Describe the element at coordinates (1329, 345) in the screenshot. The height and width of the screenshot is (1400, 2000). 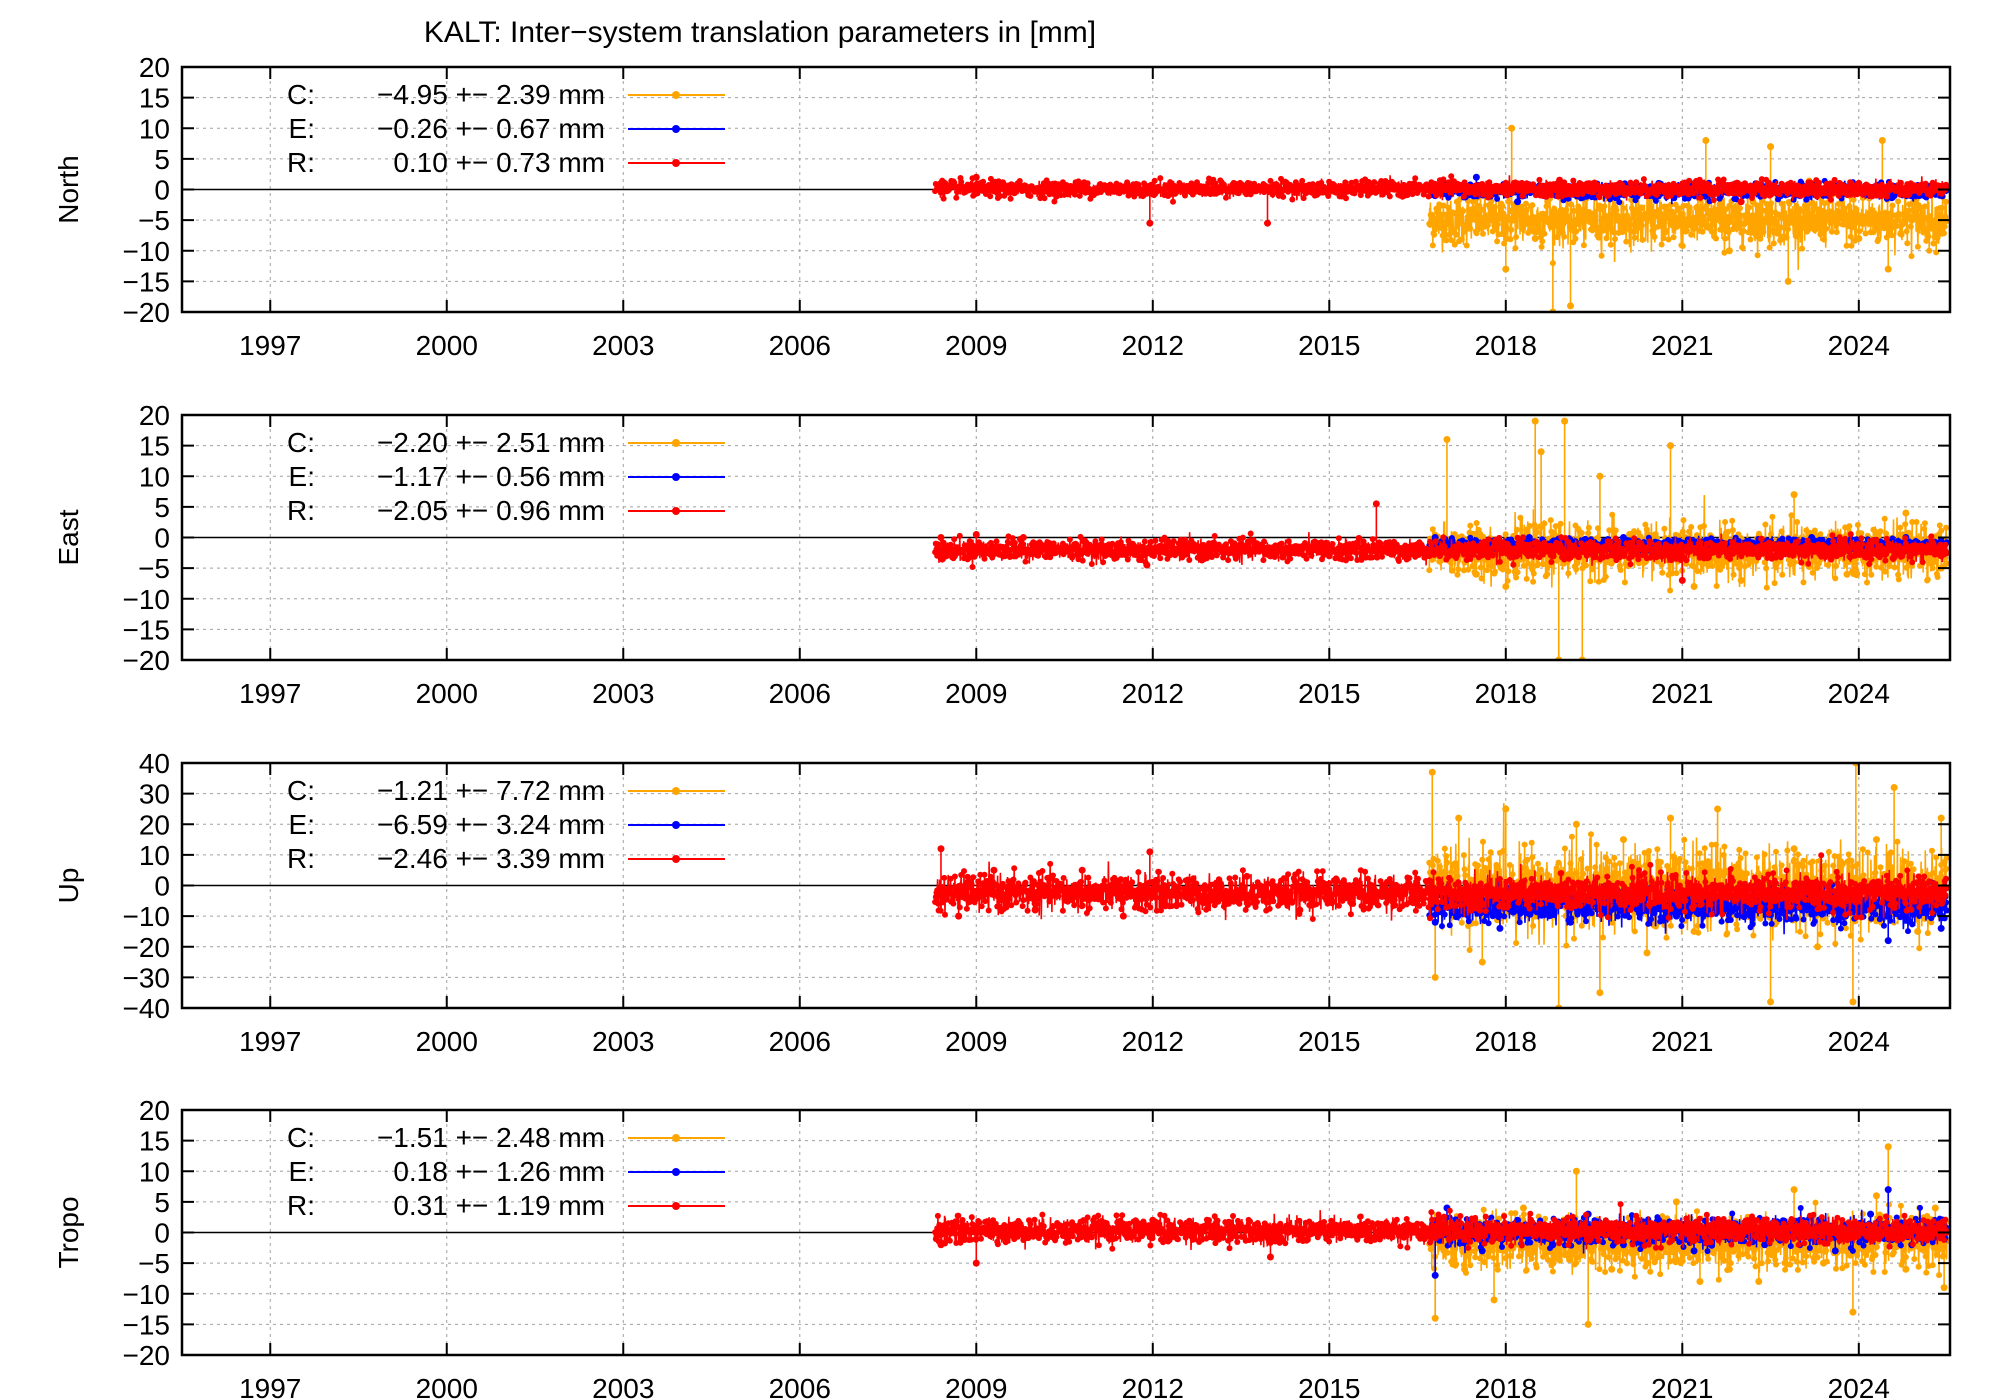
I see `x-tick-label: 2015` at that location.